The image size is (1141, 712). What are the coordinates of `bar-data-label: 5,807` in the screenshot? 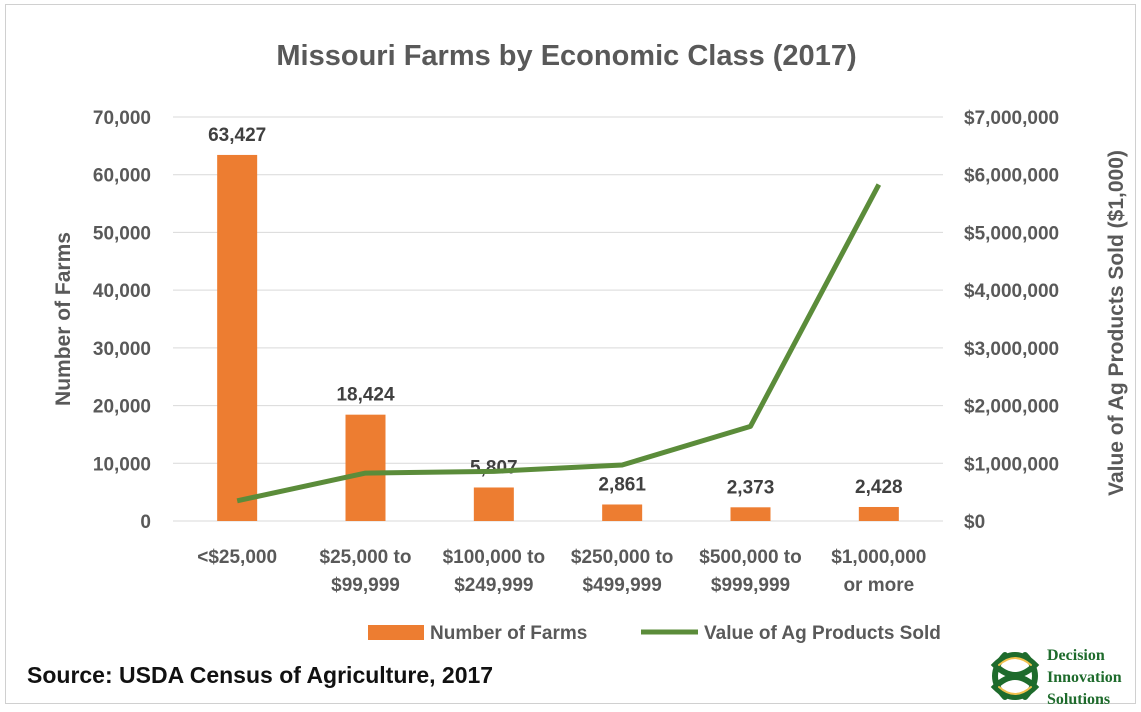 It's located at (494, 467).